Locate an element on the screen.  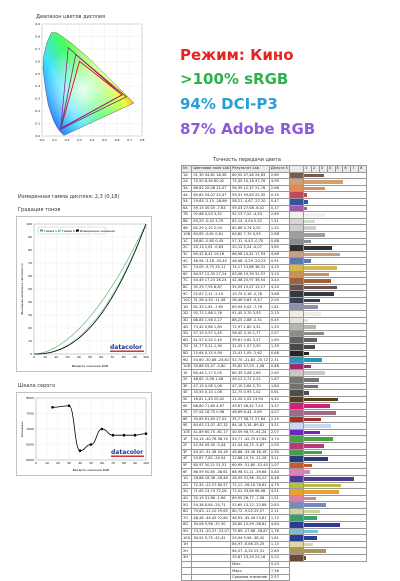
legend-swatch-meas is located at coordinates (77, 230).